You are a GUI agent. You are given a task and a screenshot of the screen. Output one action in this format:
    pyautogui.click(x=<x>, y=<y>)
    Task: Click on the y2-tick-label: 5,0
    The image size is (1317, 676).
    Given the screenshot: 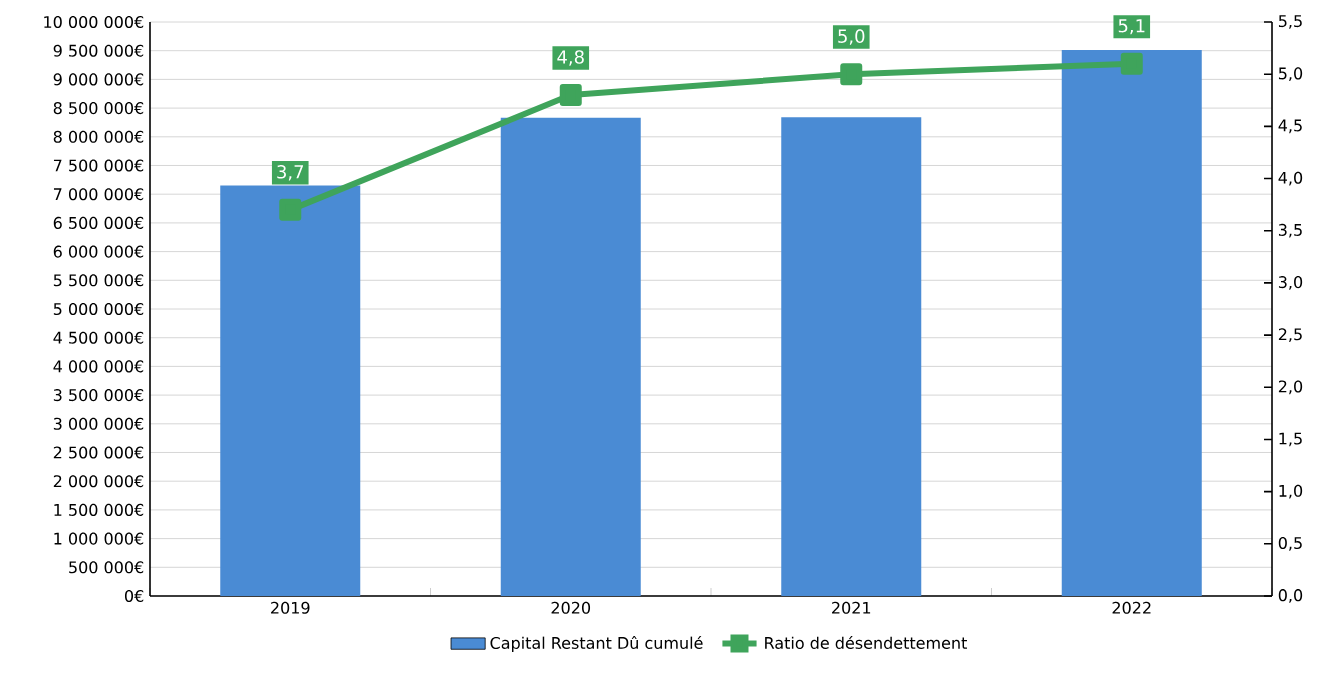 What is the action you would take?
    pyautogui.click(x=1290, y=74)
    